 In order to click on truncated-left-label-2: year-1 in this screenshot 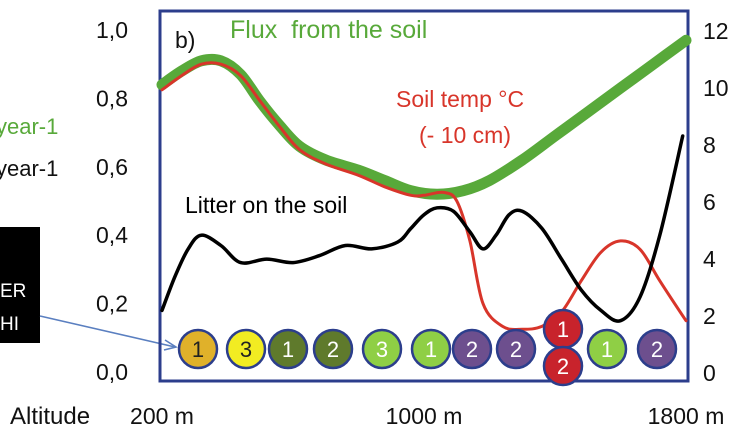, I will do `click(29, 168)`.